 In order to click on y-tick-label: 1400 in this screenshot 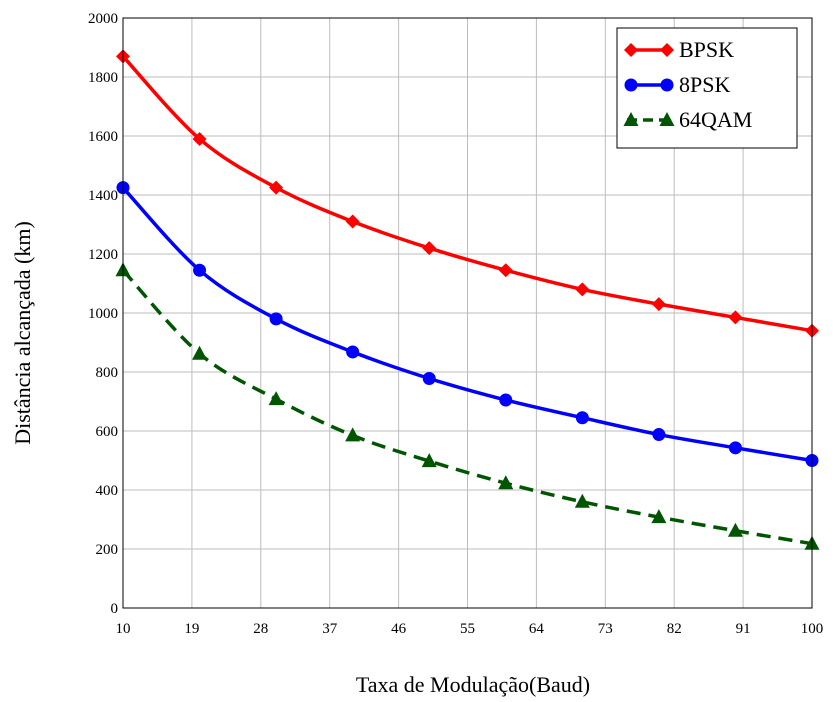, I will do `click(103, 196)`.